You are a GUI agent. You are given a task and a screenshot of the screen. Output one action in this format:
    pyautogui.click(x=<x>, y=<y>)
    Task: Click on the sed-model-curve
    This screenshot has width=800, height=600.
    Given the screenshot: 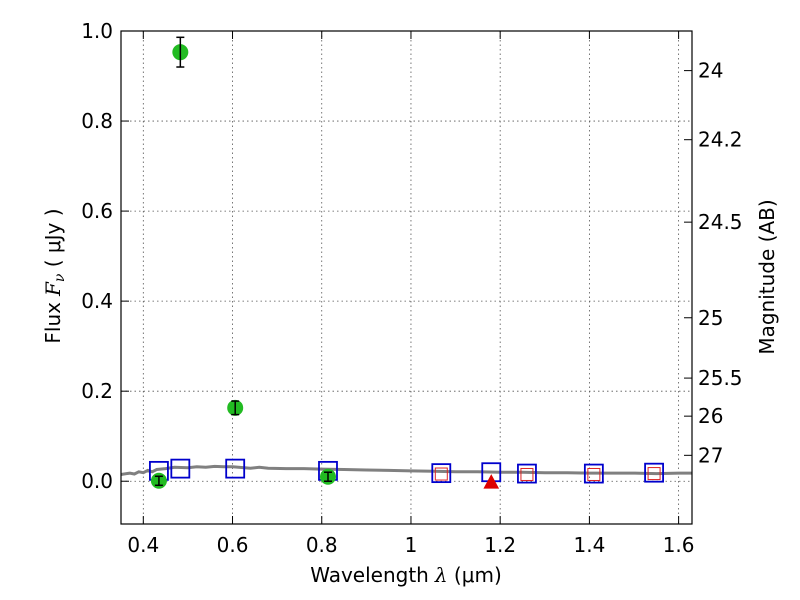 What is the action you would take?
    pyautogui.click(x=406, y=470)
    